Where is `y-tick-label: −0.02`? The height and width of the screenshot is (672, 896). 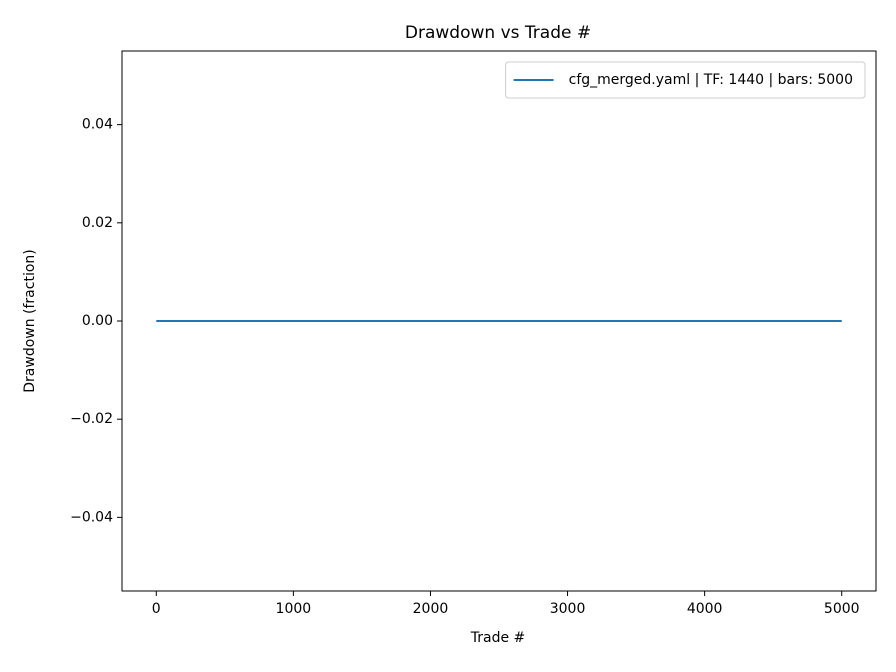 y-tick-label: −0.02 is located at coordinates (91, 419).